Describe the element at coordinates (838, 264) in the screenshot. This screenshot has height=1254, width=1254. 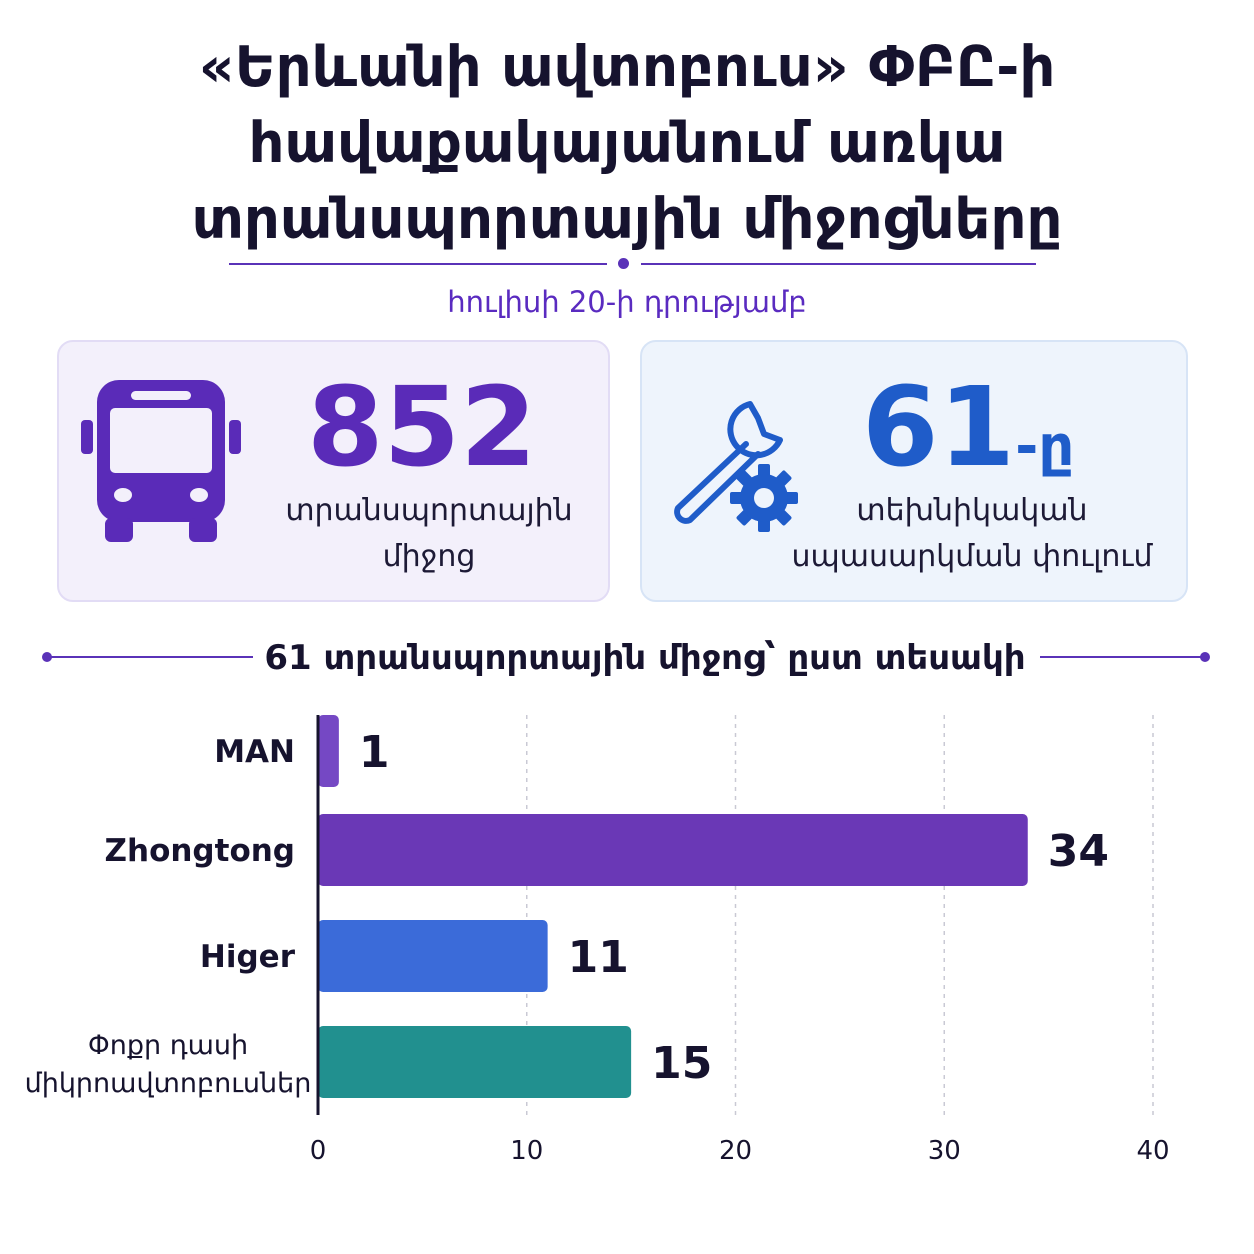
I see `title-divider-right` at that location.